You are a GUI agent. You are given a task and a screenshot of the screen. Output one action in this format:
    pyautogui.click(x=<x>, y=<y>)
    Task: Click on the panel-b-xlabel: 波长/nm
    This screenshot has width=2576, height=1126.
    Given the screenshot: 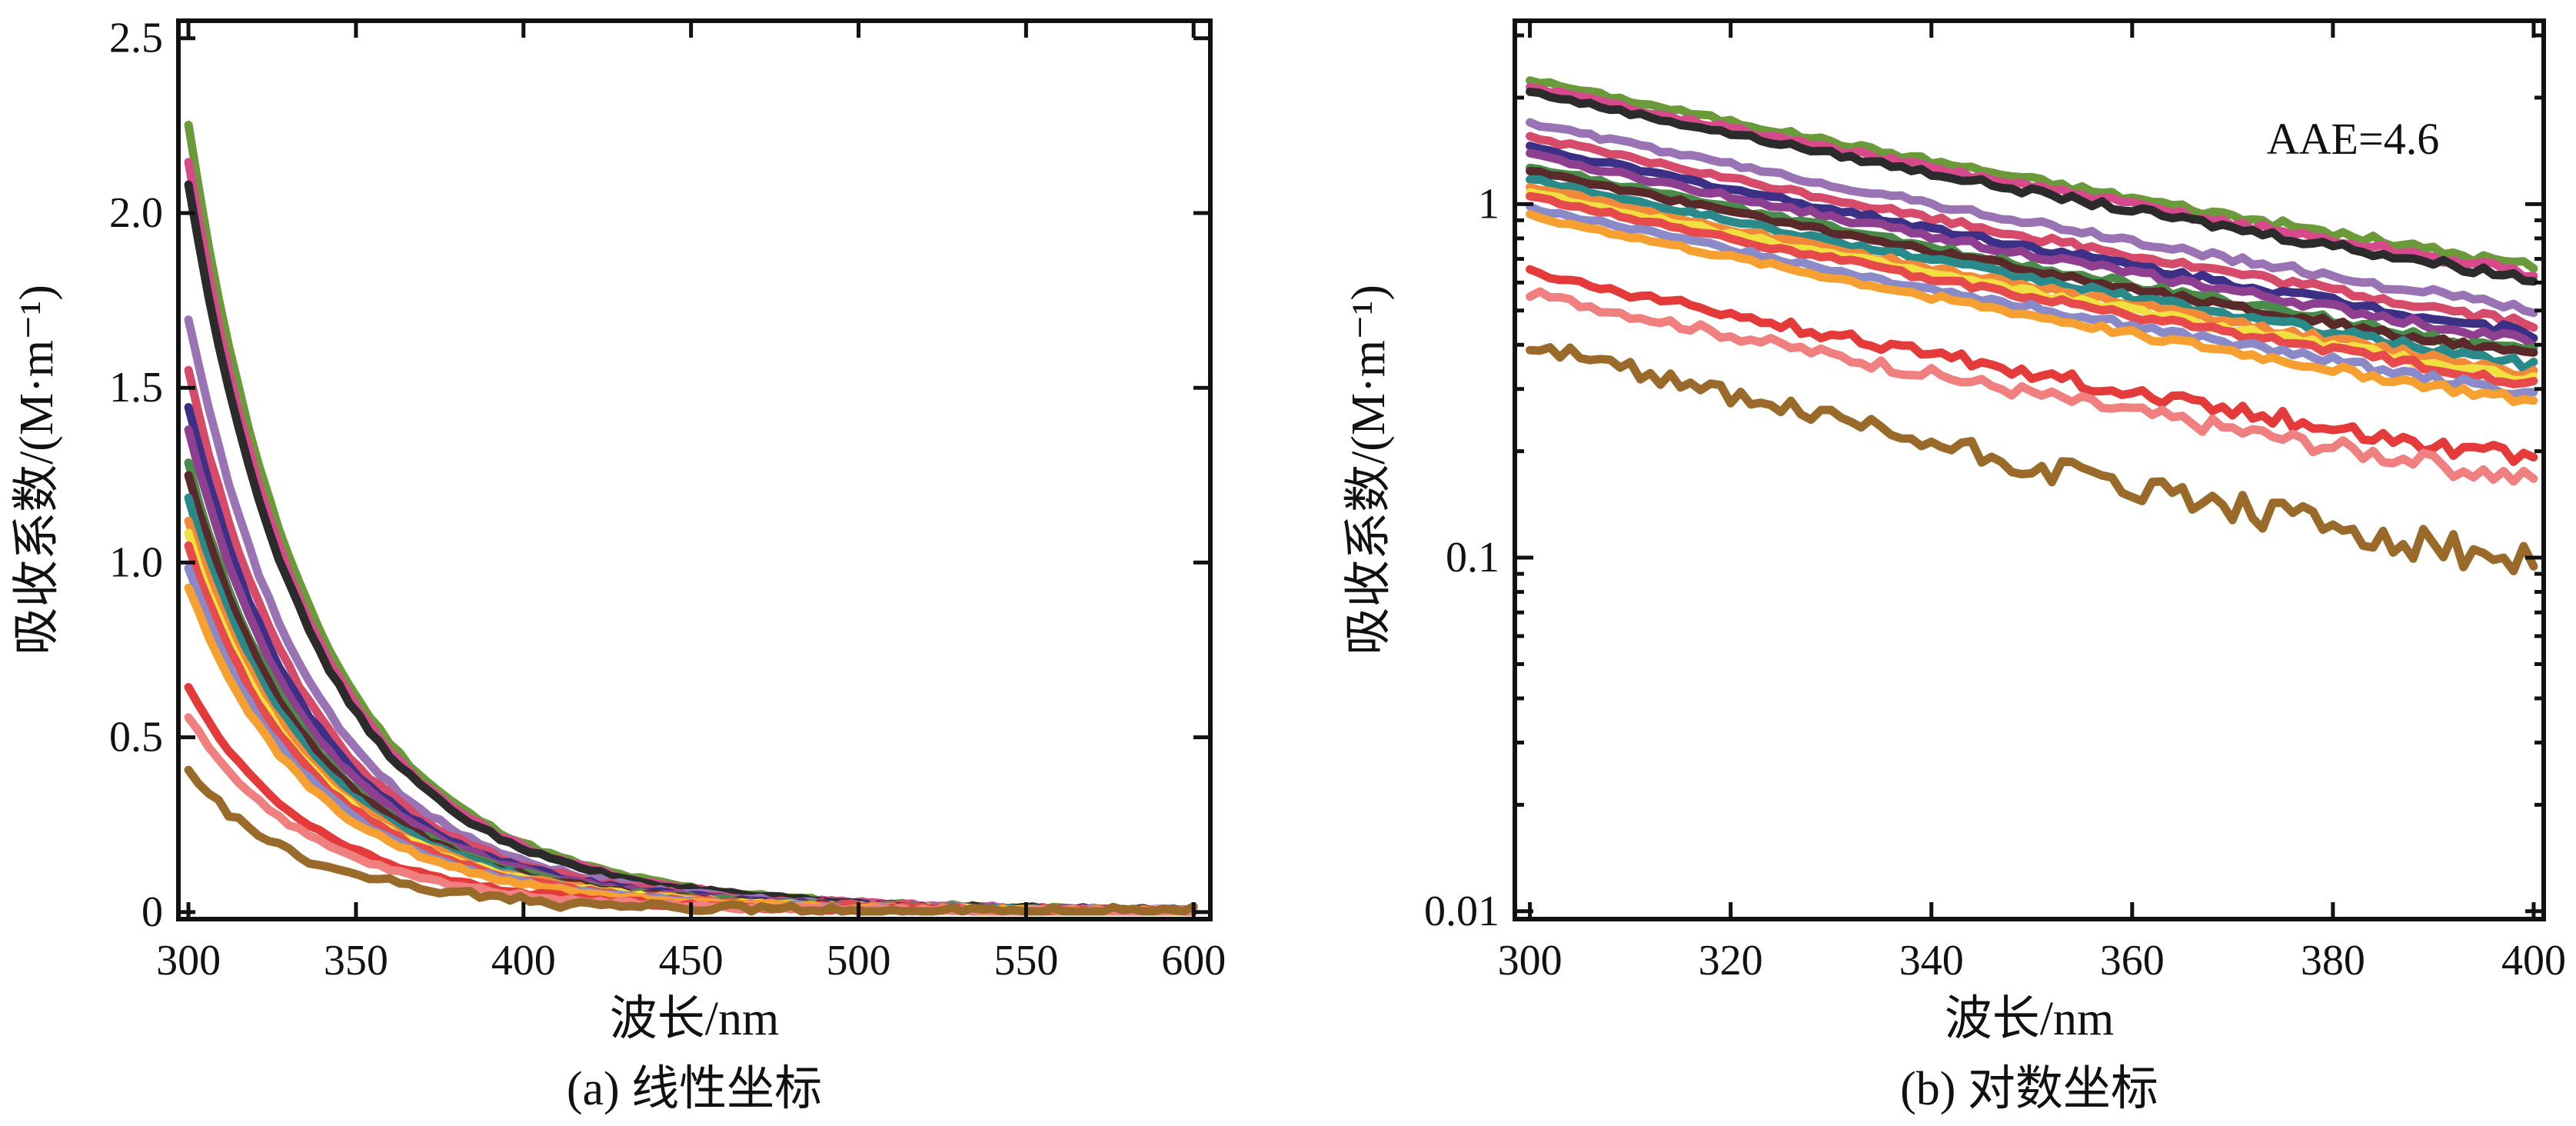 What is the action you would take?
    pyautogui.click(x=2029, y=1019)
    